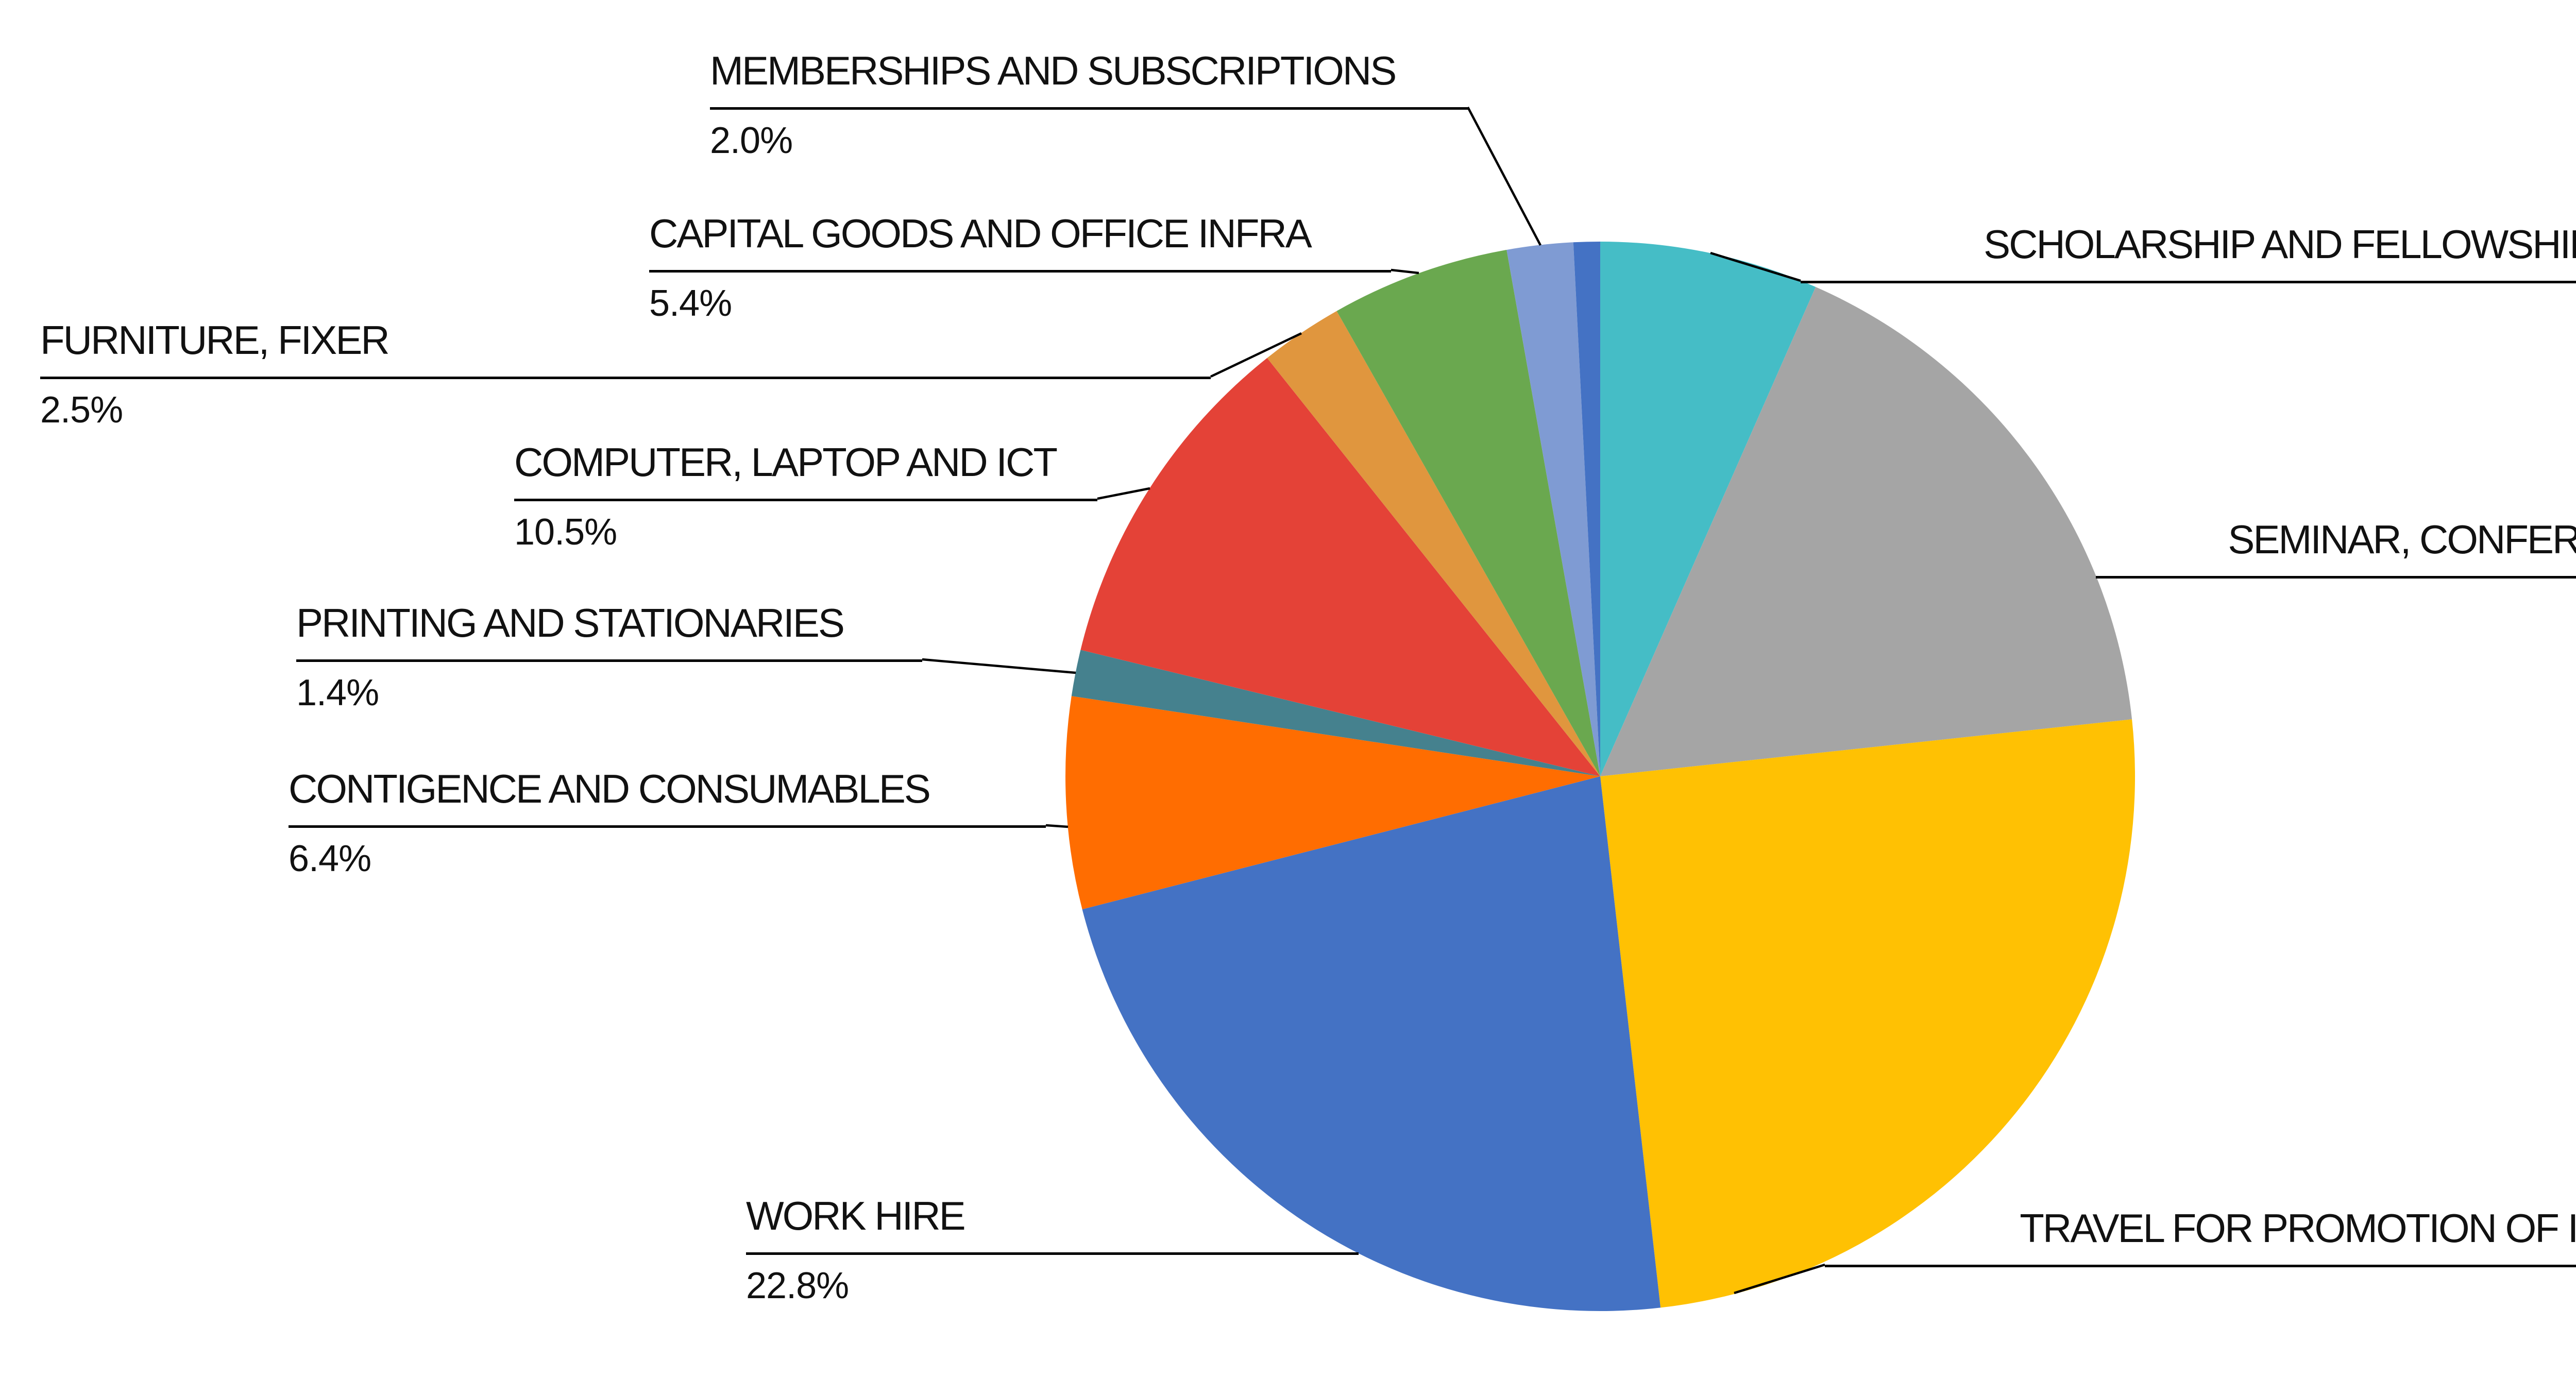  What do you see at coordinates (1335, 713) in the screenshot?
I see `pie-slice-printing-and-stationaries` at bounding box center [1335, 713].